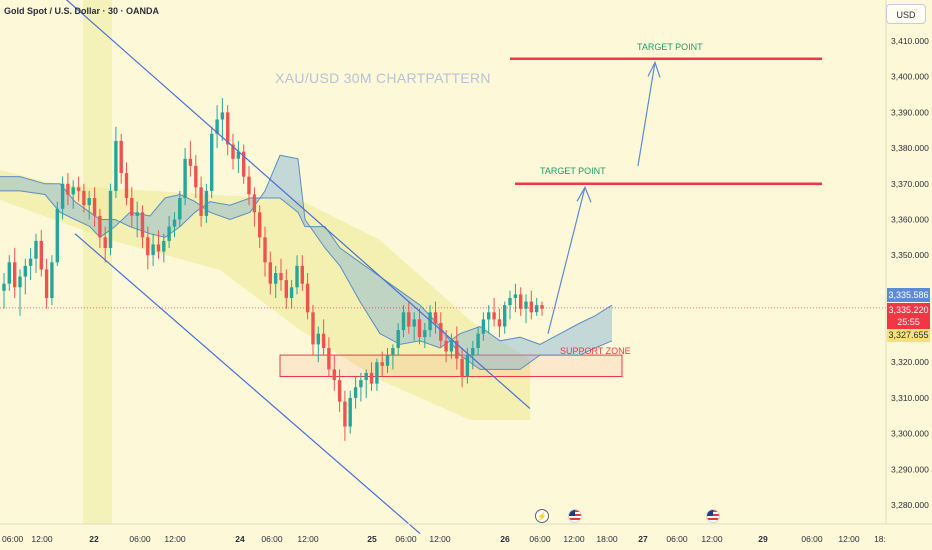 This screenshot has width=932, height=550. Describe the element at coordinates (240, 539) in the screenshot. I see `x-tick-label: 24` at that location.